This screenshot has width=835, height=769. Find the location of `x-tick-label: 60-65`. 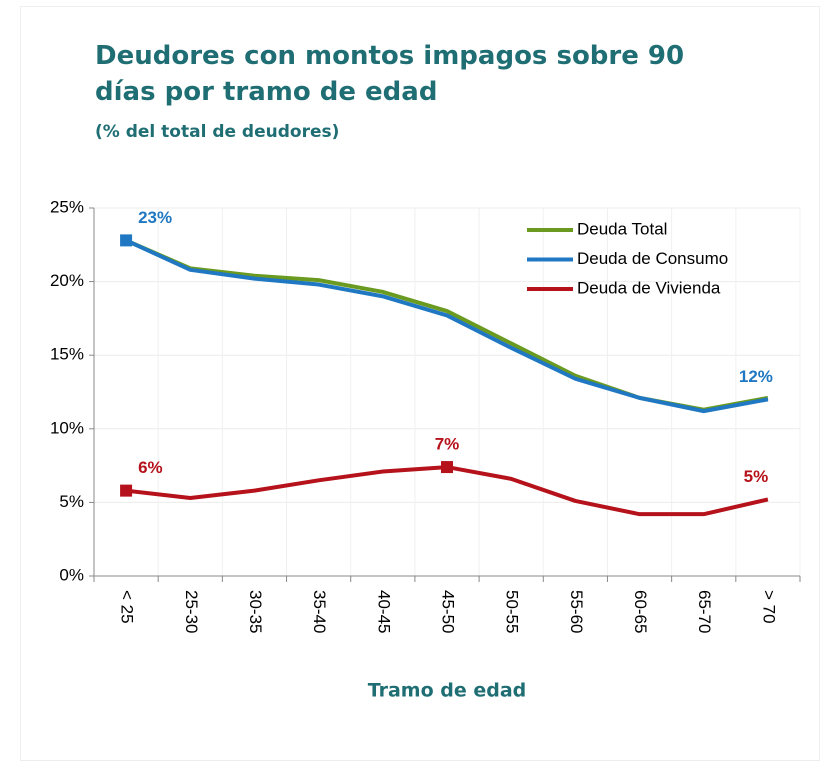

x-tick-label: 60-65 is located at coordinates (640, 611).